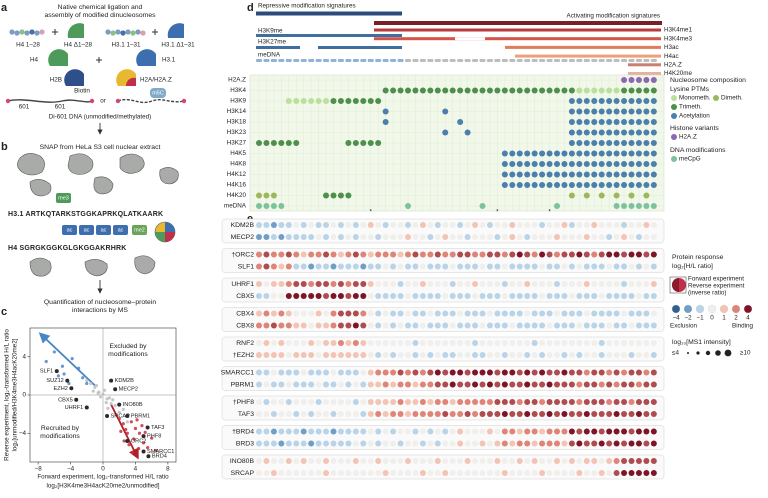 The width and height of the screenshot is (768, 498). Describe the element at coordinates (674, 107) in the screenshot. I see `legend-swatch` at that location.